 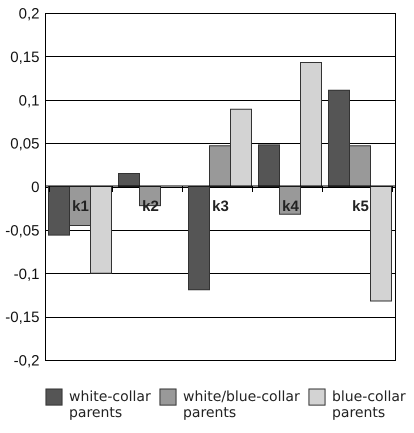 I want to click on x-tick-label: k3, so click(x=220, y=206).